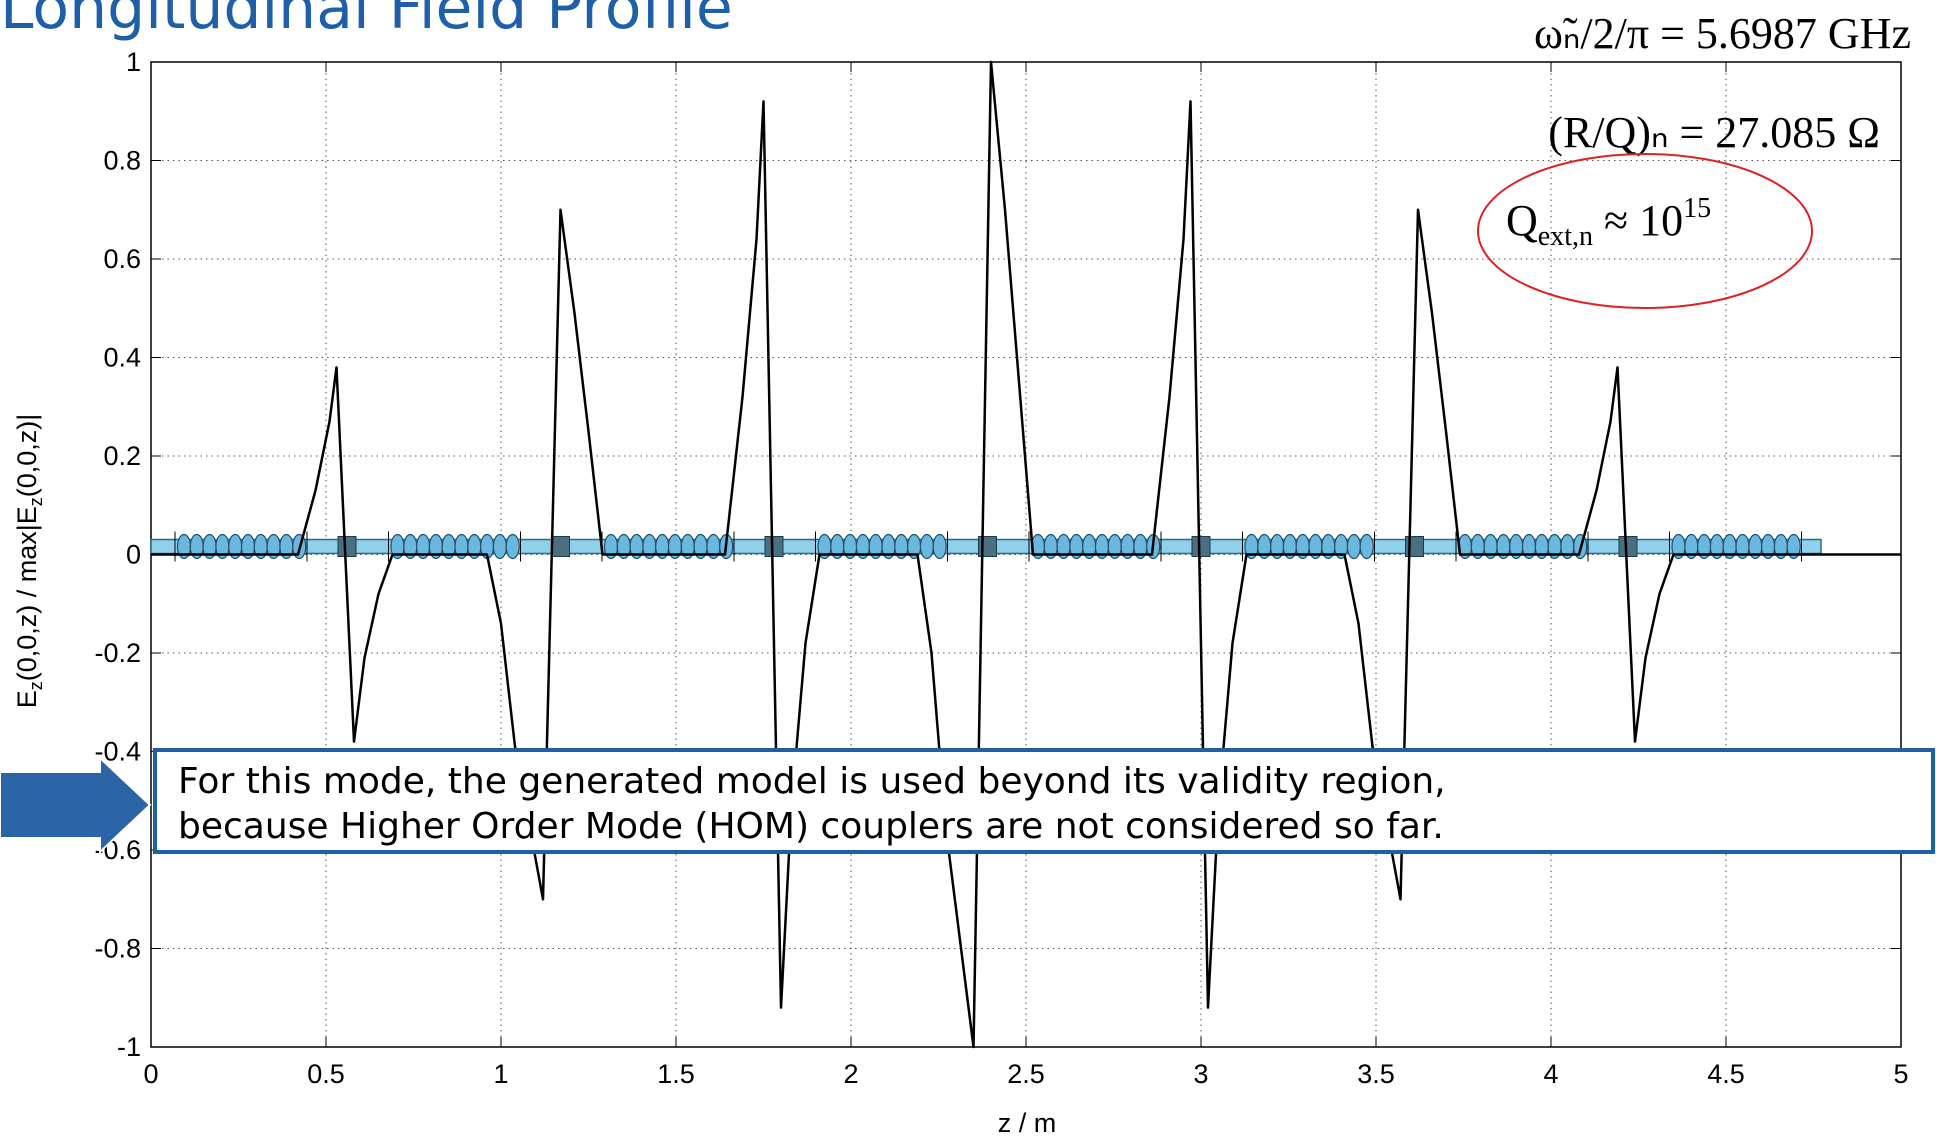 The width and height of the screenshot is (1936, 1145). Describe the element at coordinates (122, 456) in the screenshot. I see `y-tick-label: 0.2` at that location.